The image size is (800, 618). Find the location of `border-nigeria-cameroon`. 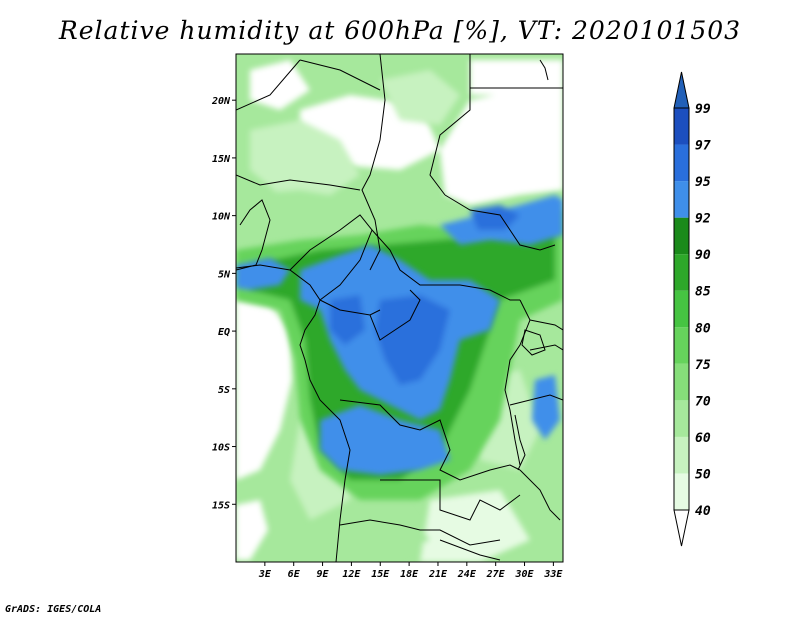

border-nigeria-cameroon is located at coordinates (331, 257).